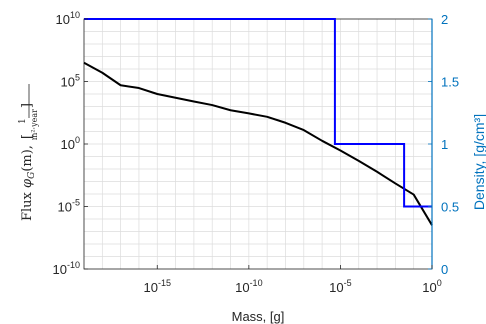 The image size is (486, 324). Describe the element at coordinates (32, 175) in the screenshot. I see `y-title-phi-sub: G` at that location.